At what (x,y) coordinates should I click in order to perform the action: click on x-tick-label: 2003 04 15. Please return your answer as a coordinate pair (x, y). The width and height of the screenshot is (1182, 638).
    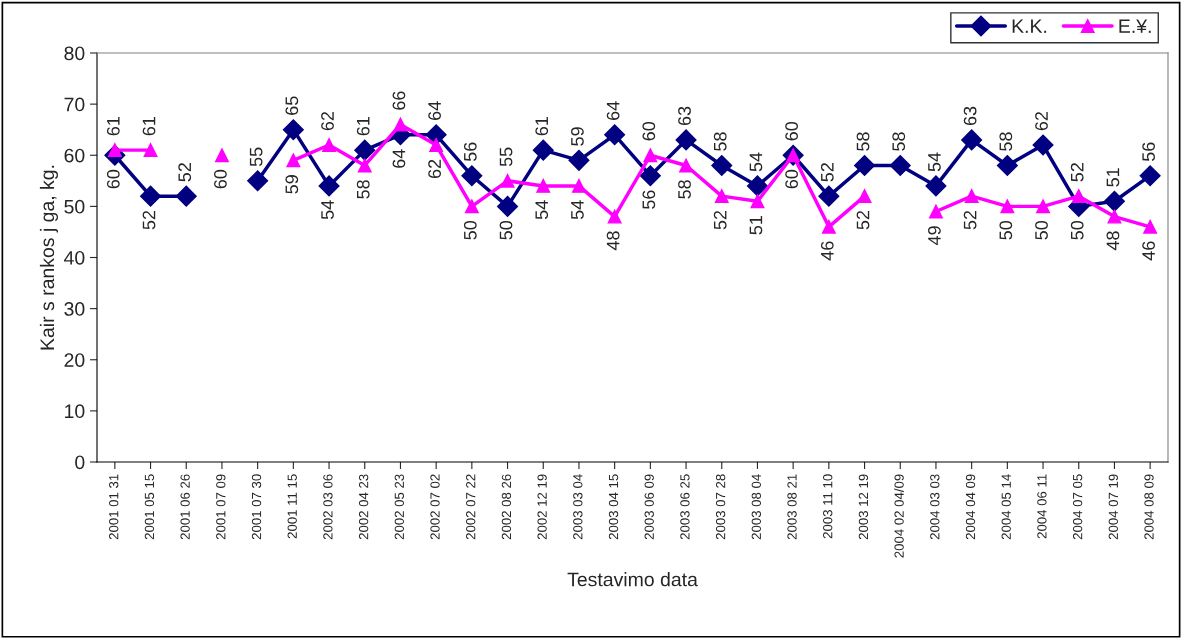
    Looking at the image, I should click on (613, 507).